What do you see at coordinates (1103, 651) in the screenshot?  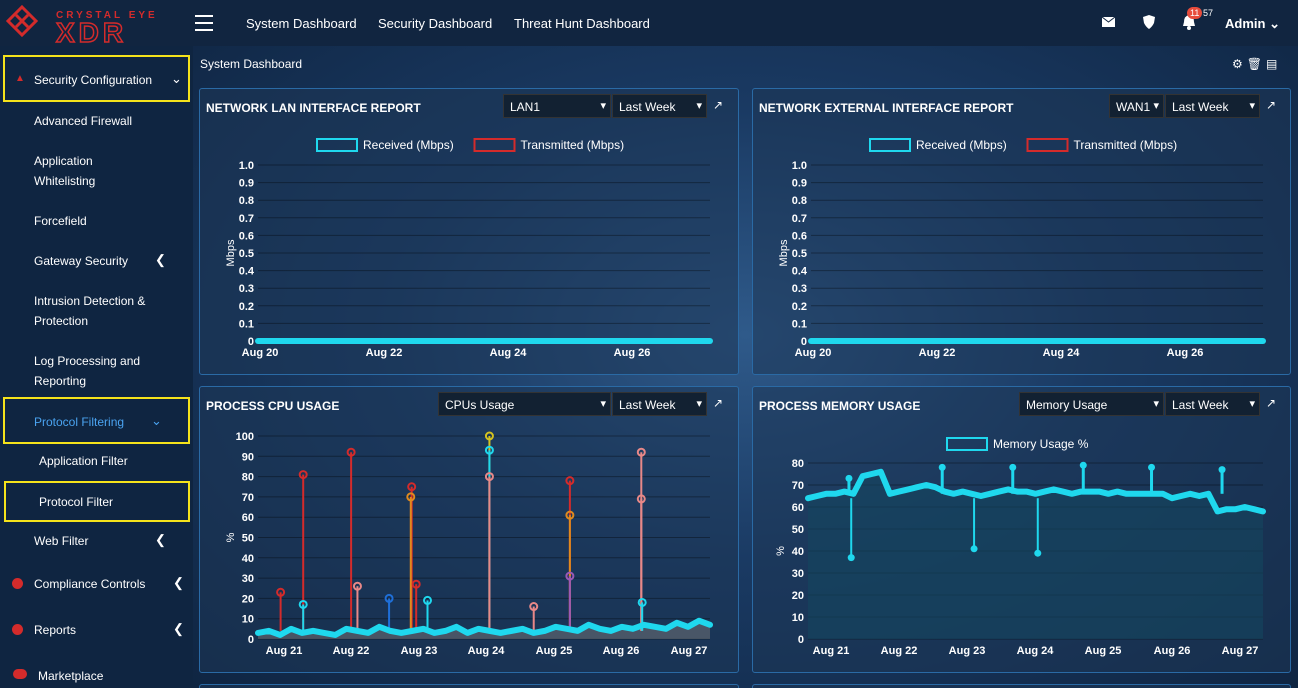 I see `x-tick-label: Aug 25` at bounding box center [1103, 651].